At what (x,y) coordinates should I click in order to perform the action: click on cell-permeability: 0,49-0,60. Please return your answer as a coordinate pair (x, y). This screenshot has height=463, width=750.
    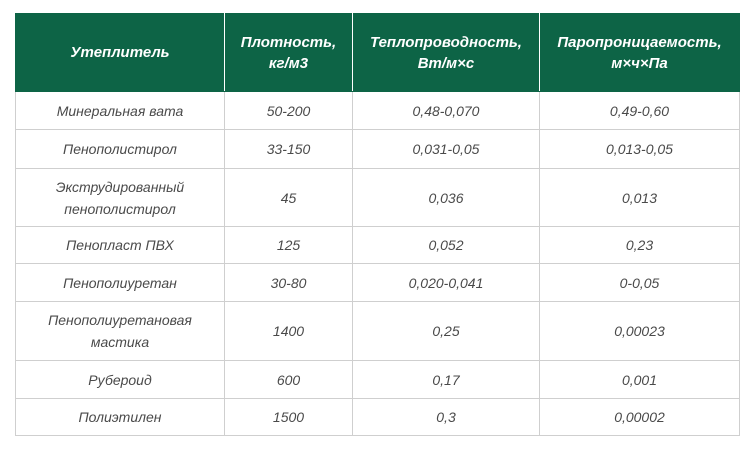
    Looking at the image, I should click on (639, 110).